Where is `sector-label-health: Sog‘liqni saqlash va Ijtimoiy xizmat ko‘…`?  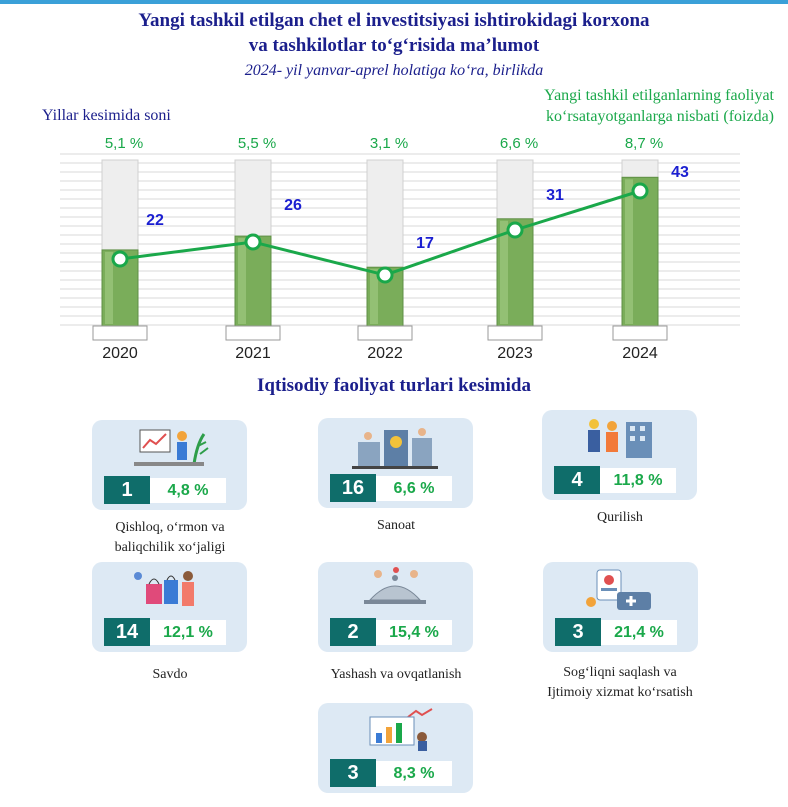
sector-label-health: Sog‘liqni saqlash va Ijtimoiy xizmat ko‘… is located at coordinates (620, 683).